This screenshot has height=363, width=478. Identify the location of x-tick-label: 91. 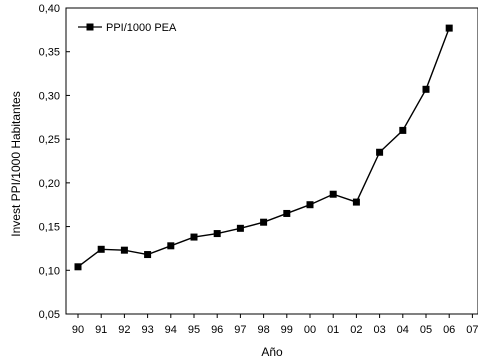
(101, 330).